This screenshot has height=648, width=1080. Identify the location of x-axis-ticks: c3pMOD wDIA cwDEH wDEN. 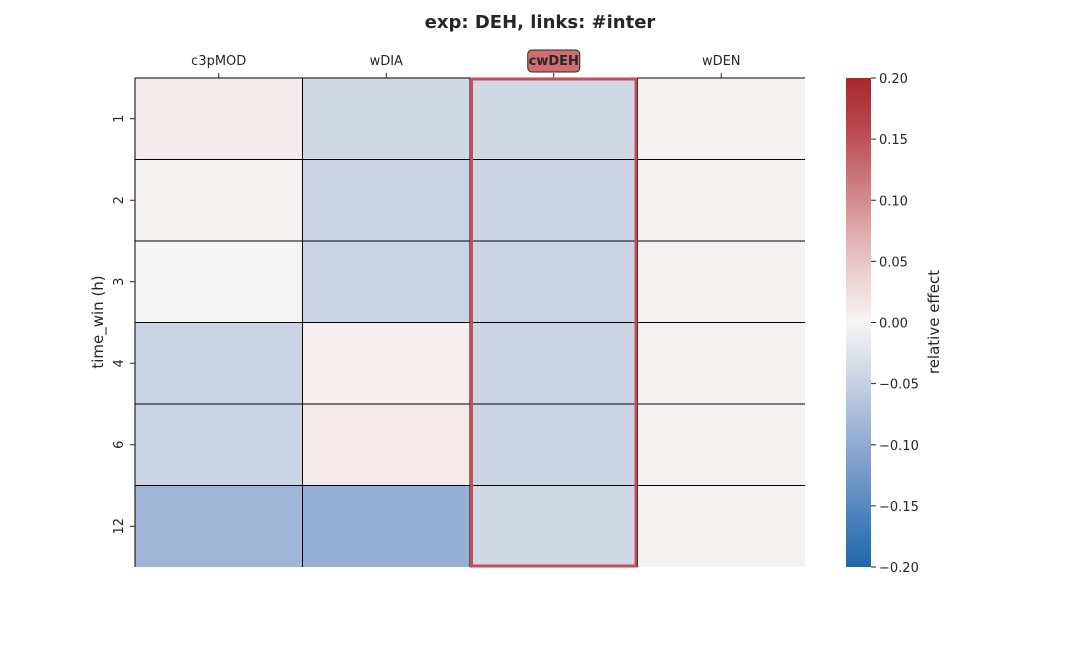
(466, 63).